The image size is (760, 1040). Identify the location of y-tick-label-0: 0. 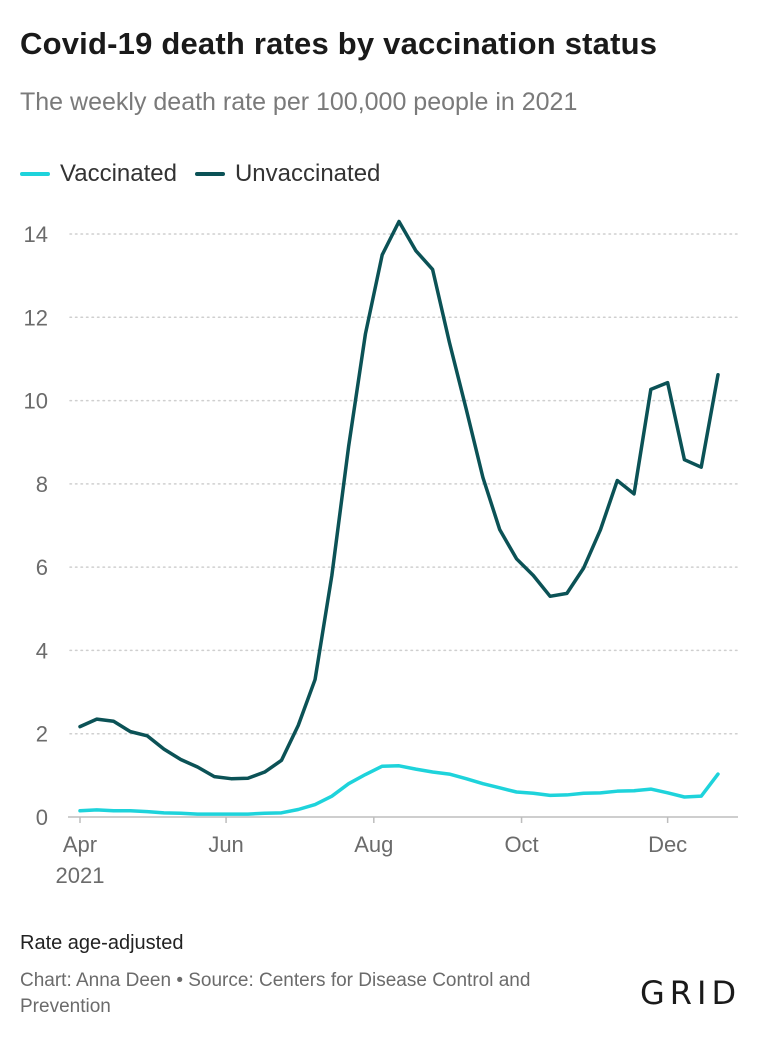
(42, 817).